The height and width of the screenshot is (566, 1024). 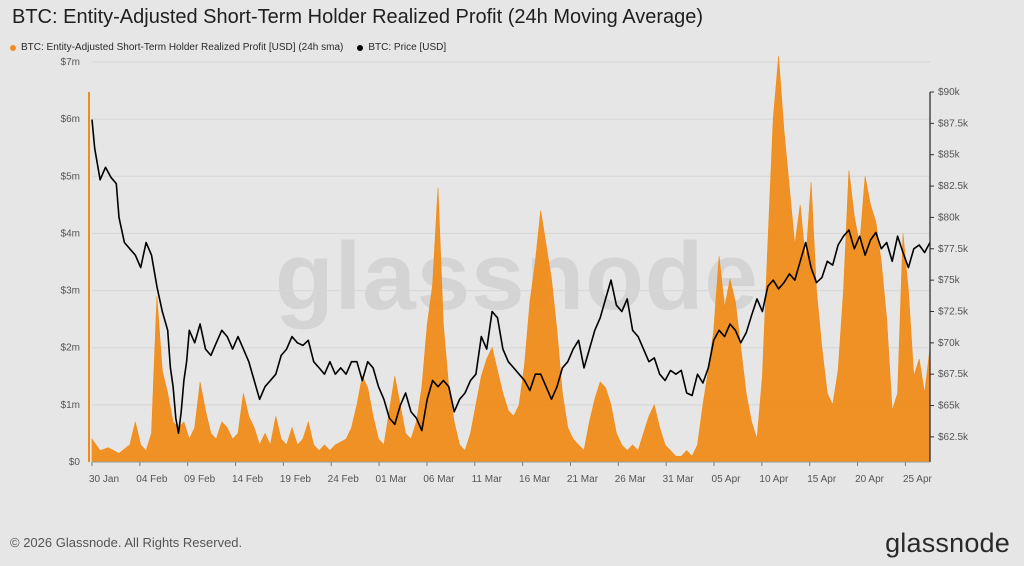 What do you see at coordinates (918, 479) in the screenshot?
I see `x-tick-label: 25 Apr` at bounding box center [918, 479].